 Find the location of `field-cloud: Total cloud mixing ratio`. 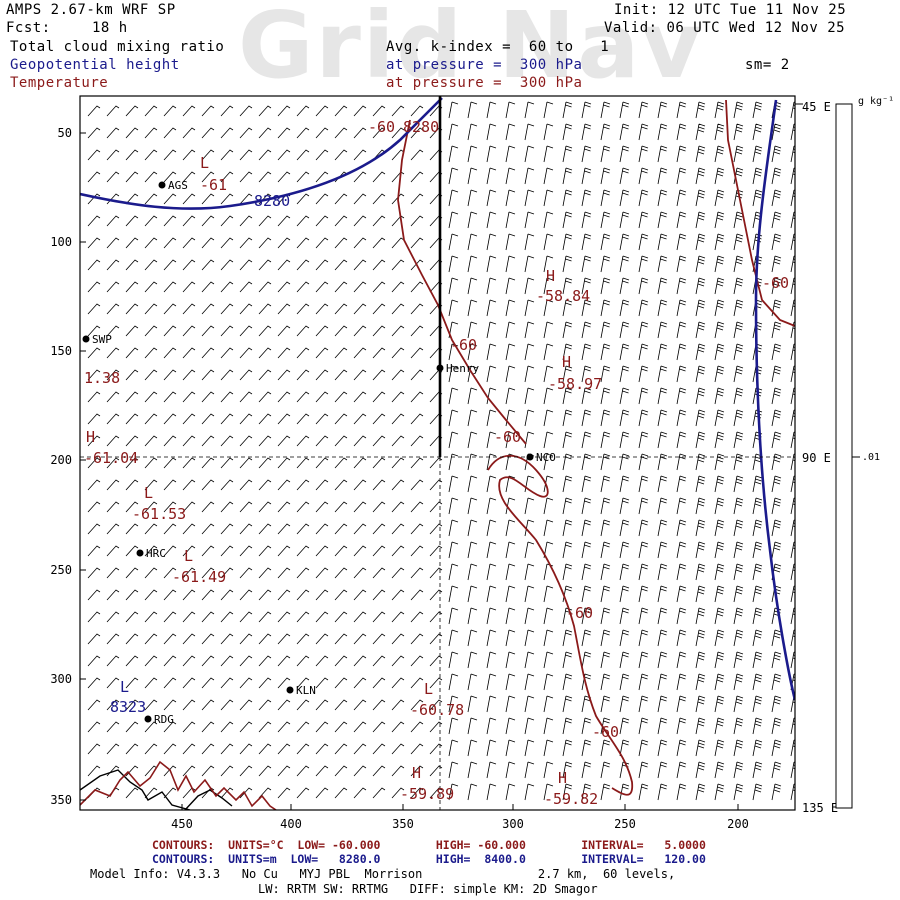

field-cloud: Total cloud mixing ratio is located at coordinates (117, 47).